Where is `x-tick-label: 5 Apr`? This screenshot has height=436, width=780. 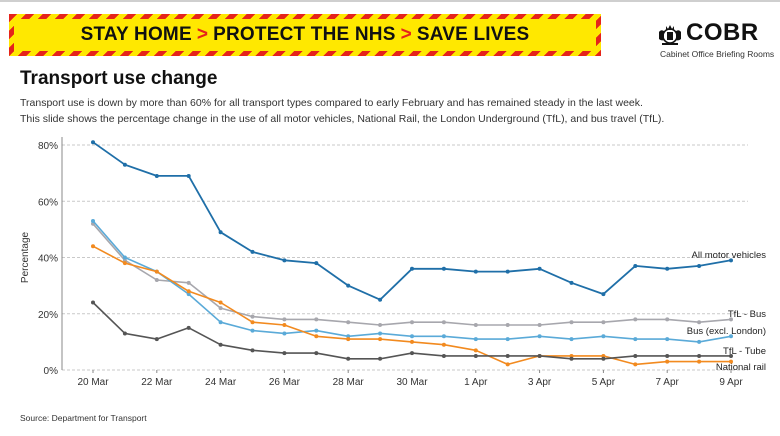 x-tick-label: 5 Apr is located at coordinates (604, 382).